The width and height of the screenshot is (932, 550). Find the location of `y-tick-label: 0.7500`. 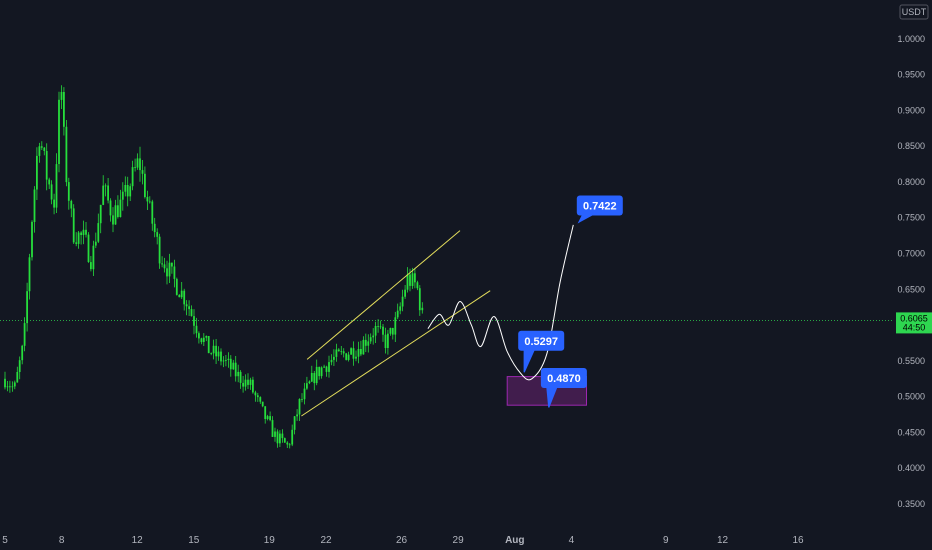

y-tick-label: 0.7500 is located at coordinates (911, 218).